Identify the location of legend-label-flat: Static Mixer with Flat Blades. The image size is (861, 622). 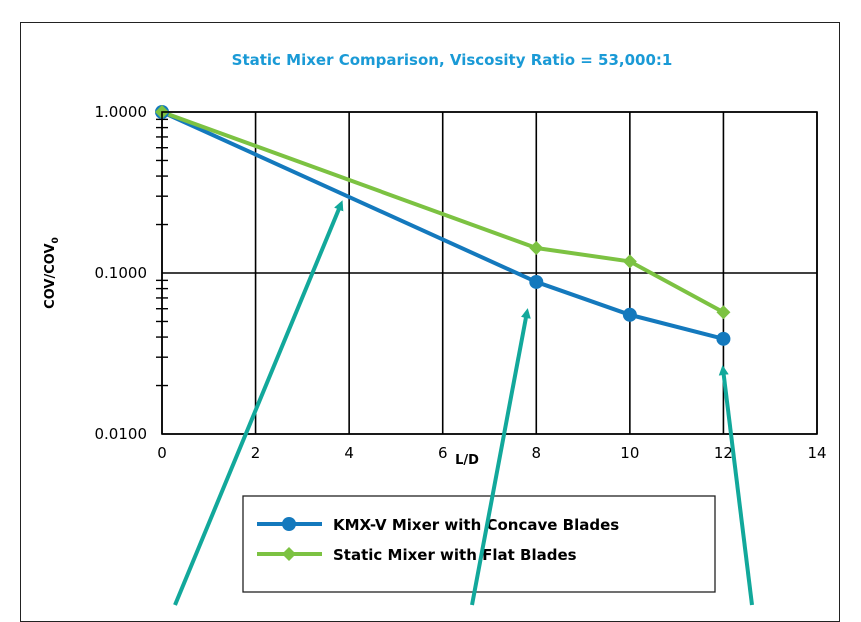
(455, 555).